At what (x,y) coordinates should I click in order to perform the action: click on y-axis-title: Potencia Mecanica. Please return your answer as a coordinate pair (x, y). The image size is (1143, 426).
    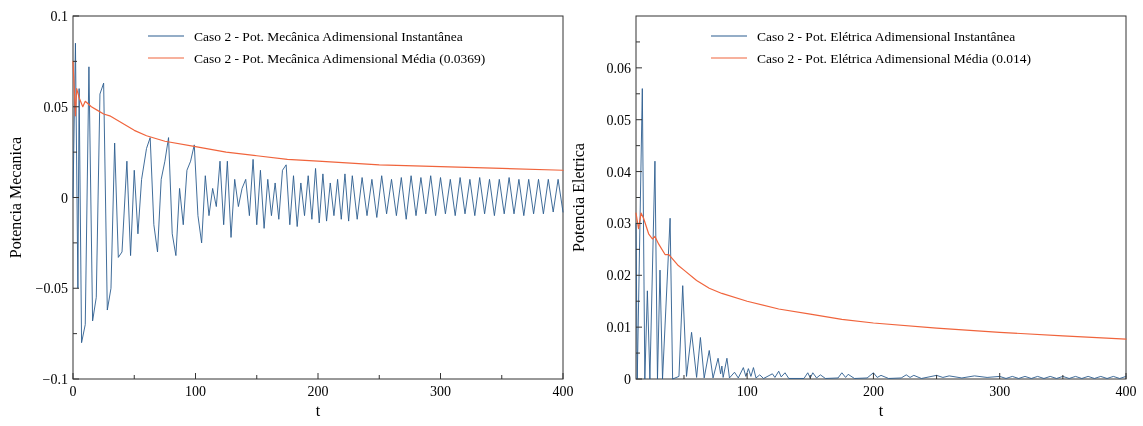
    Looking at the image, I should click on (15, 197).